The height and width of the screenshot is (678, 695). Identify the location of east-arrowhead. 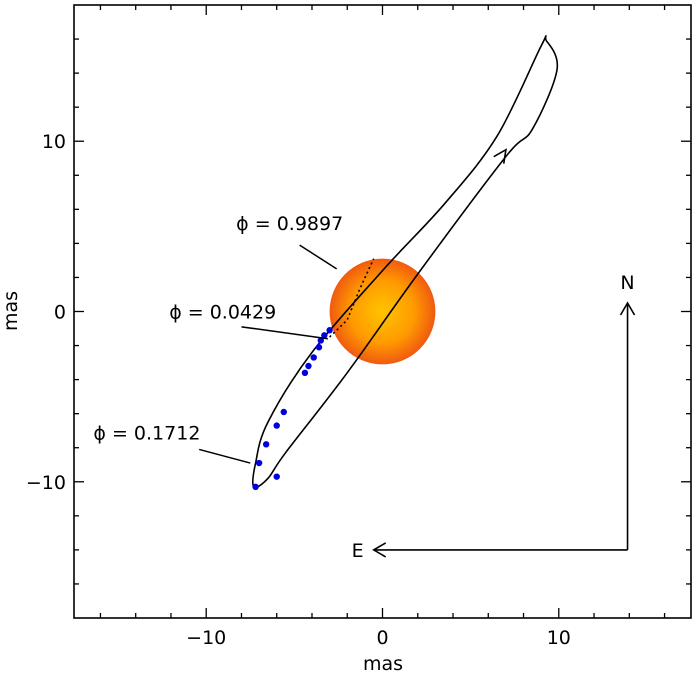
(379, 550).